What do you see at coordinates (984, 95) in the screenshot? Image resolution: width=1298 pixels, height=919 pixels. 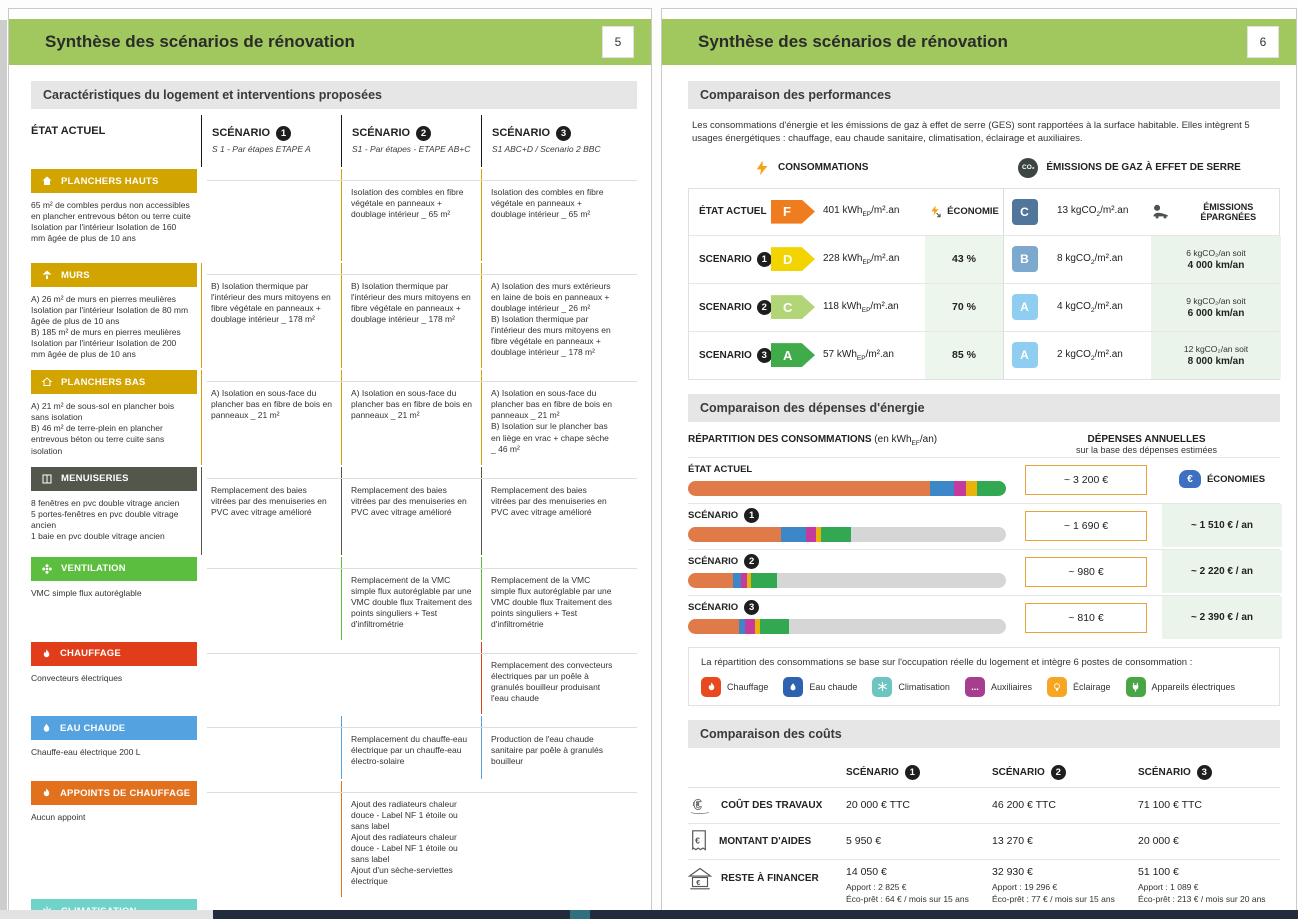 I see `section-title-performances: Comparaison des performances` at bounding box center [984, 95].